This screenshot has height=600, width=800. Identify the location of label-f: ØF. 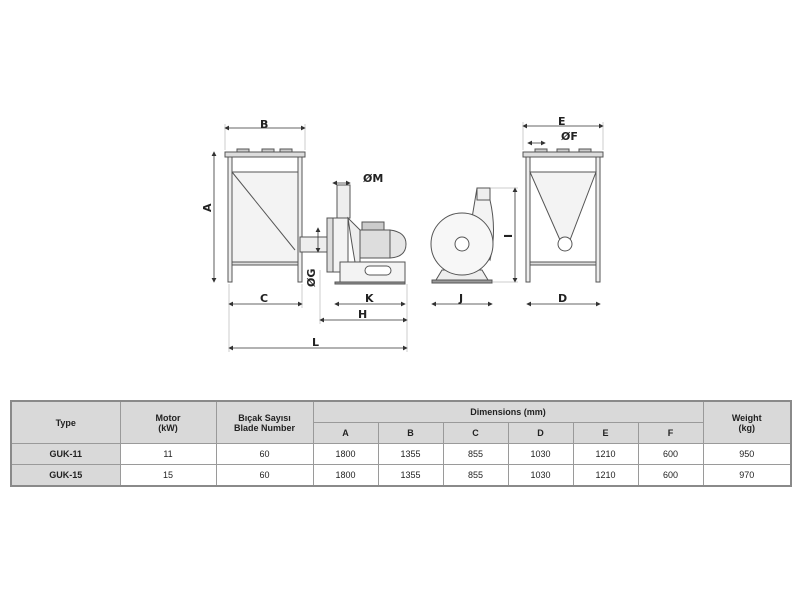
(569, 136).